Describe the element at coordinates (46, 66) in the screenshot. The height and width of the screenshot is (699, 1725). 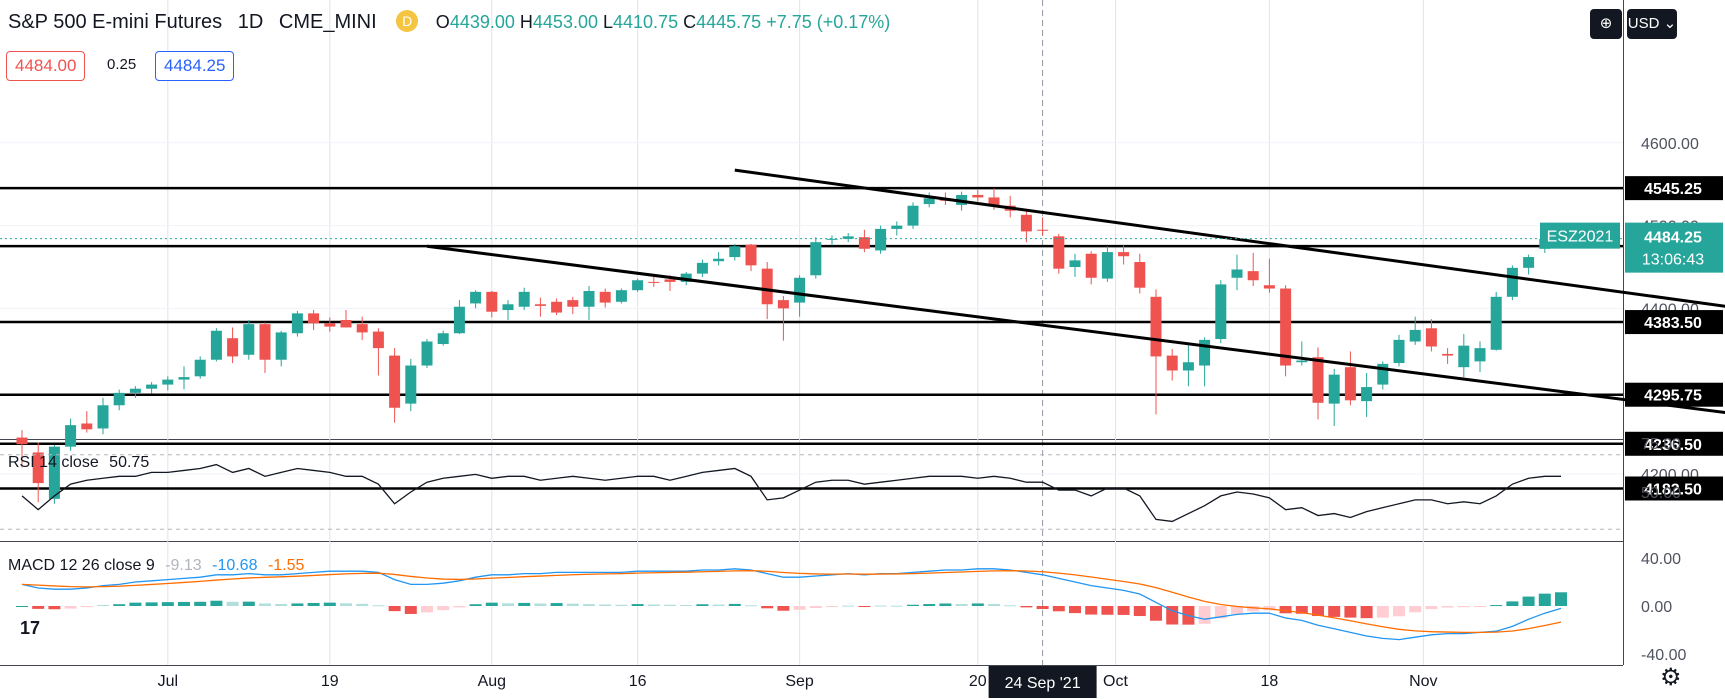
I see `sell-button: 4484.00` at that location.